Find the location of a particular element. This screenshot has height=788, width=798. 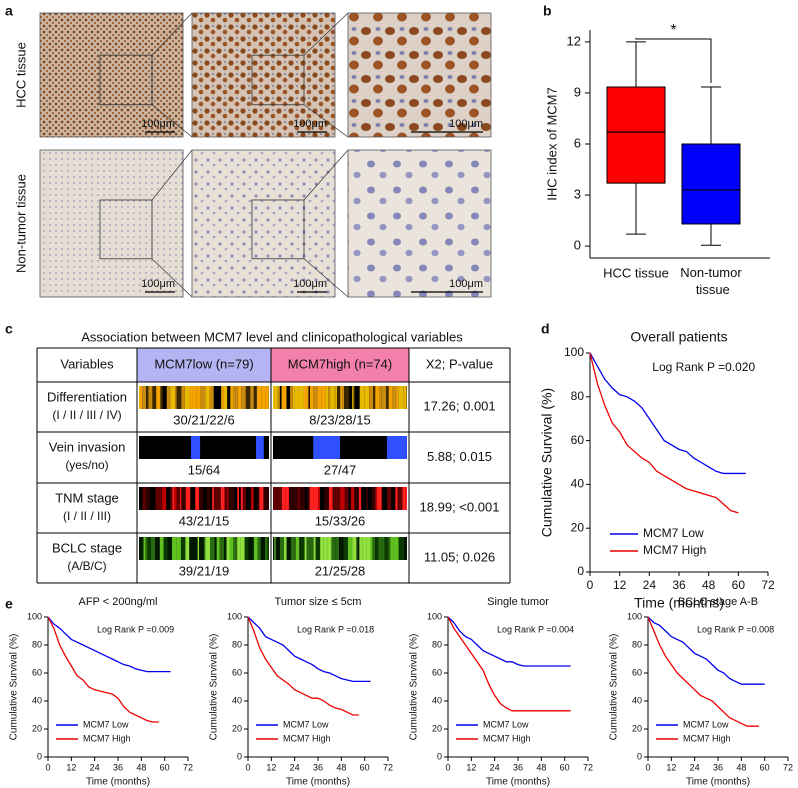

y-tick-label: 9 is located at coordinates (577, 91).